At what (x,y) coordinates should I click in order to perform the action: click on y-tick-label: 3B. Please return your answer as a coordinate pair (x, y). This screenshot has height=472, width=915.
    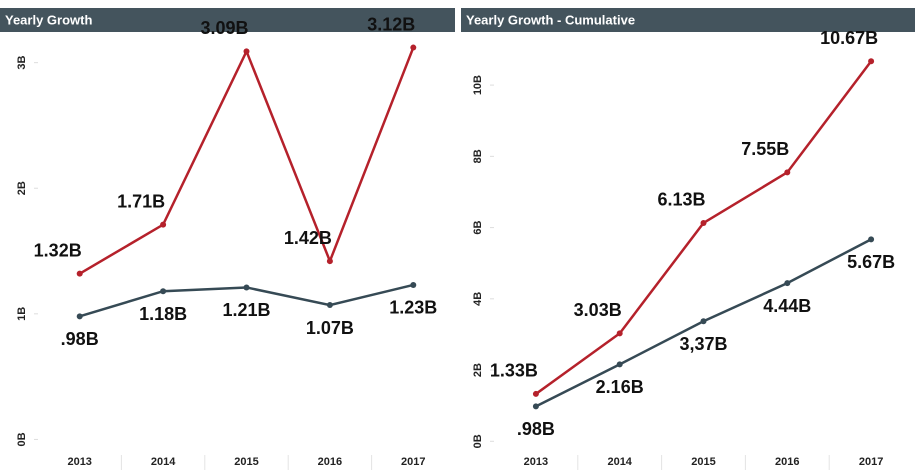
    Looking at the image, I should click on (22, 63).